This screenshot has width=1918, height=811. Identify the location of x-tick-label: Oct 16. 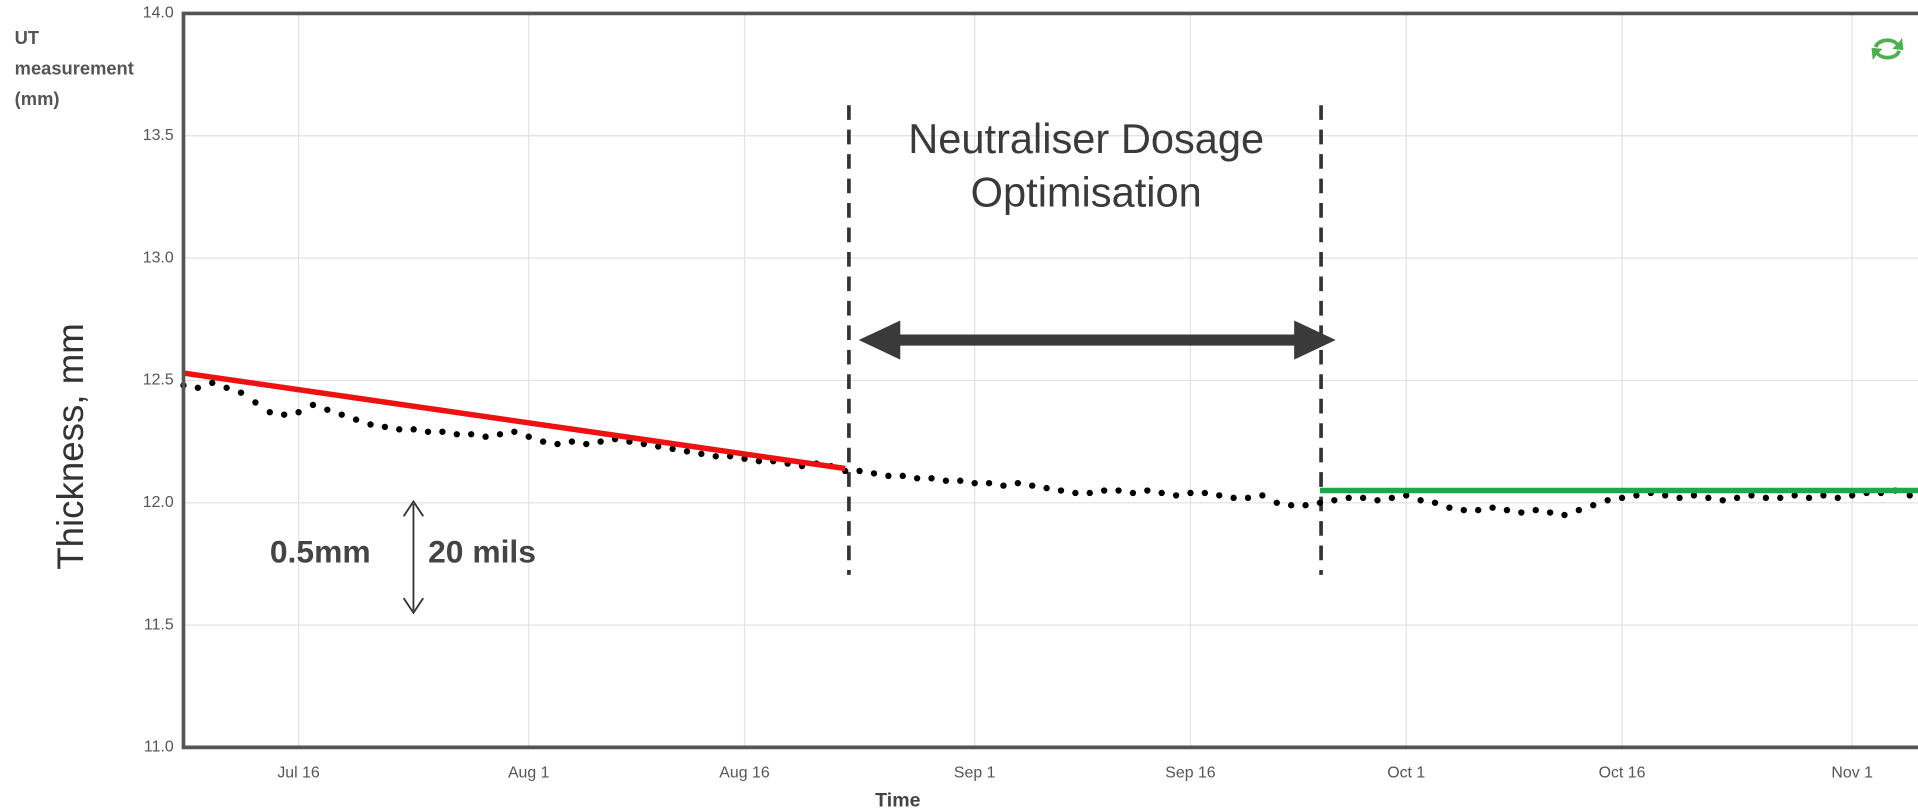
(1622, 772).